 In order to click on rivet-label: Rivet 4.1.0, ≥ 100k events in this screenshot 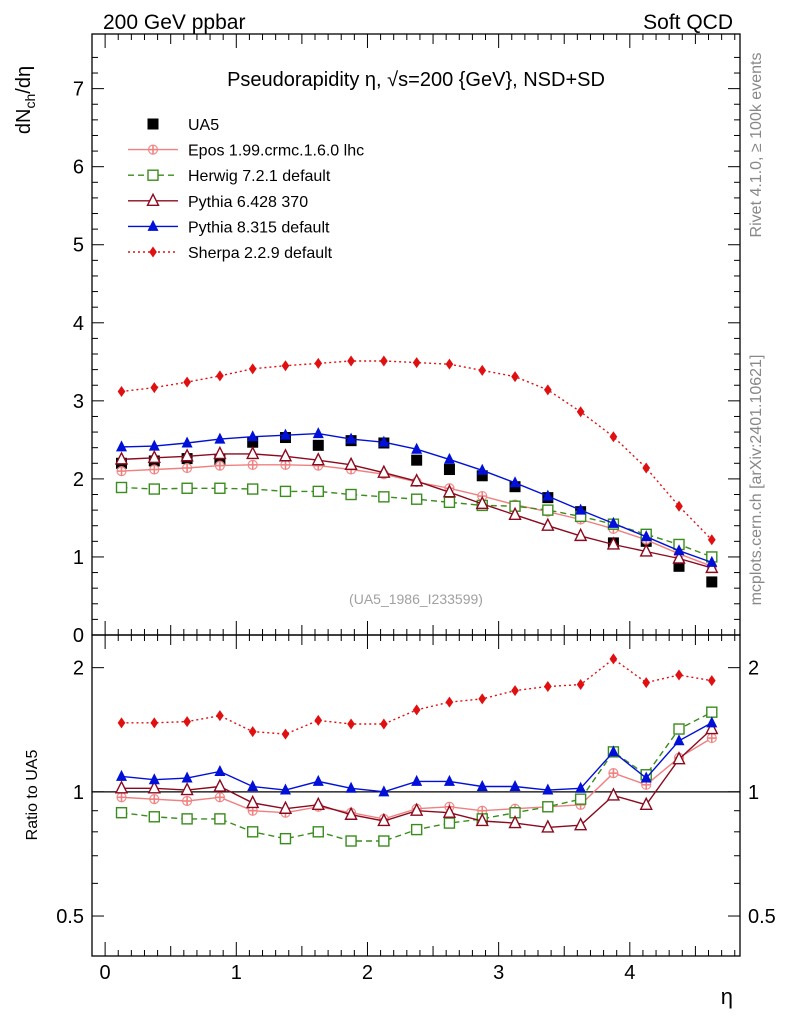, I will do `click(756, 145)`.